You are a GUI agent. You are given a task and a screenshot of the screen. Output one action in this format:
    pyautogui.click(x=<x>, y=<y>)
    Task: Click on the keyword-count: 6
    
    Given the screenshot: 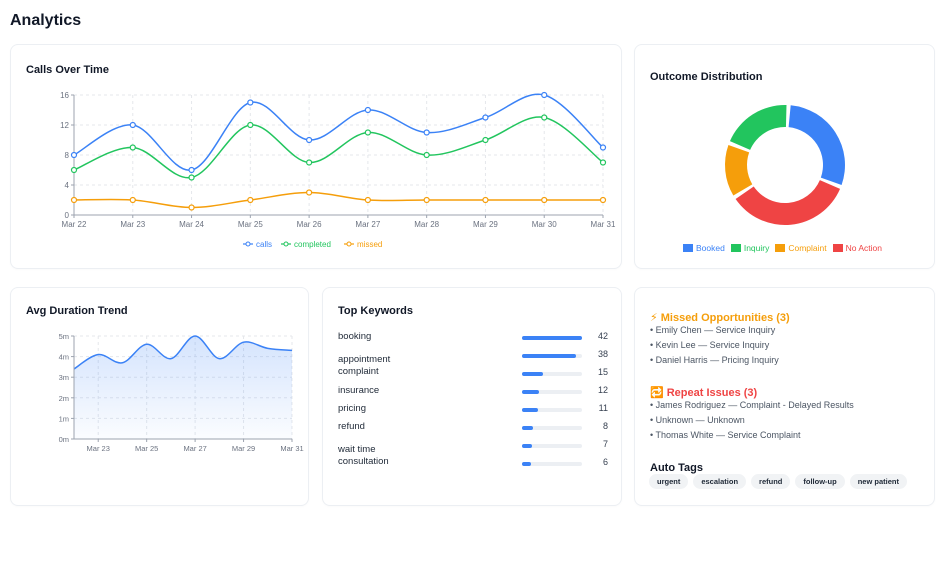 What is the action you would take?
    pyautogui.click(x=605, y=462)
    